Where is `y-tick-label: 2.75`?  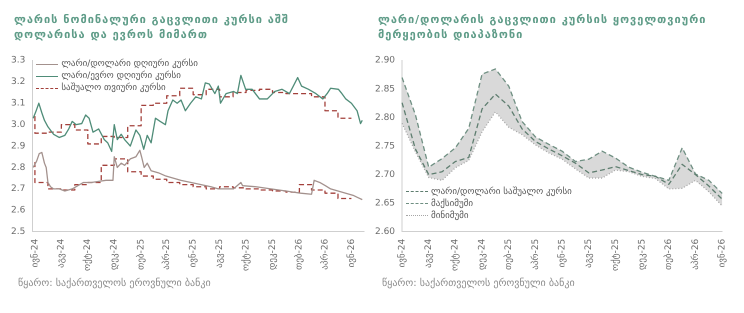
y-tick-label: 2.75 is located at coordinates (385, 146).